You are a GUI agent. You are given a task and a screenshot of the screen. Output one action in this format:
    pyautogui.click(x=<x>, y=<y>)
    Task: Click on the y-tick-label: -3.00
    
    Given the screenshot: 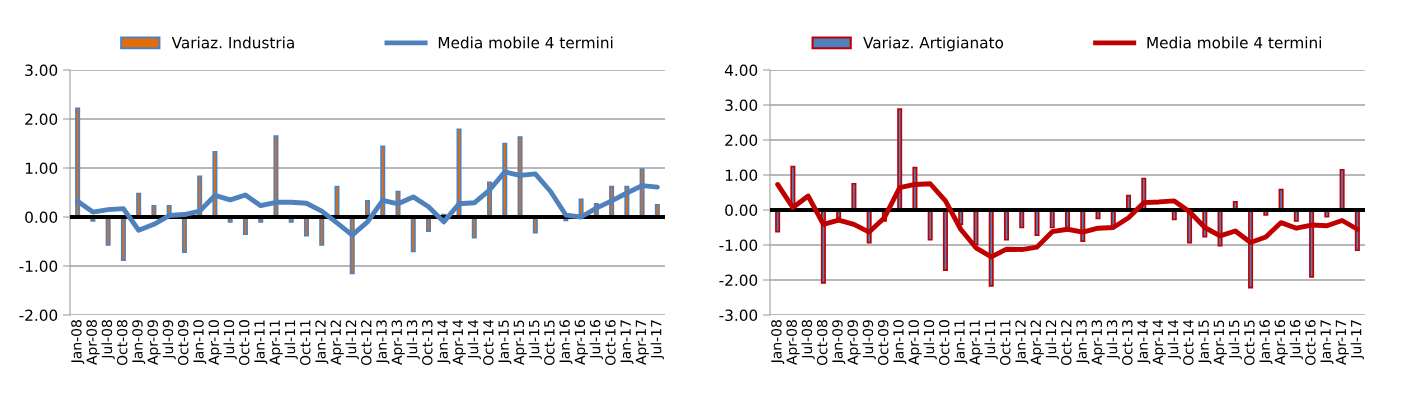 What is the action you would take?
    pyautogui.click(x=738, y=315)
    